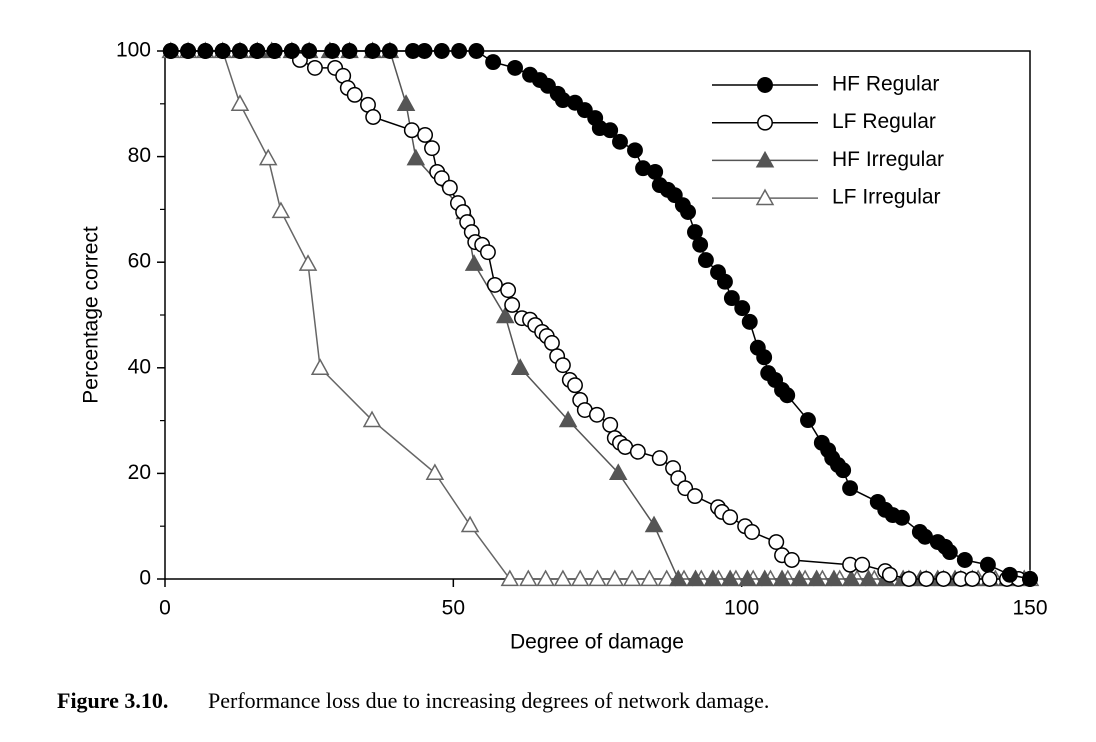 This screenshot has height=742, width=1096. What do you see at coordinates (112, 700) in the screenshot?
I see `caption-label: Figure 3.10.` at bounding box center [112, 700].